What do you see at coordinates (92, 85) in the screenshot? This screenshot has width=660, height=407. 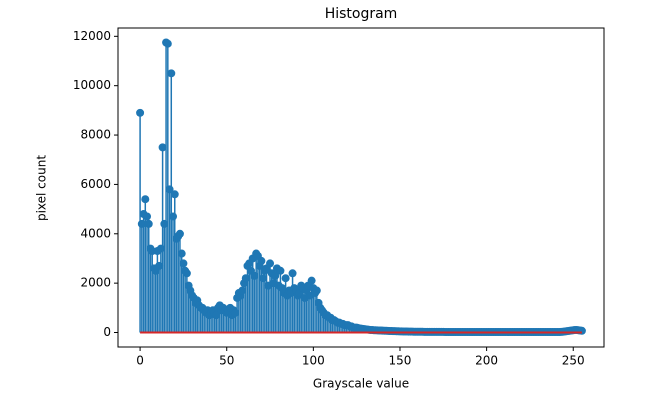 I see `y-tick-label: 10000` at bounding box center [92, 85].